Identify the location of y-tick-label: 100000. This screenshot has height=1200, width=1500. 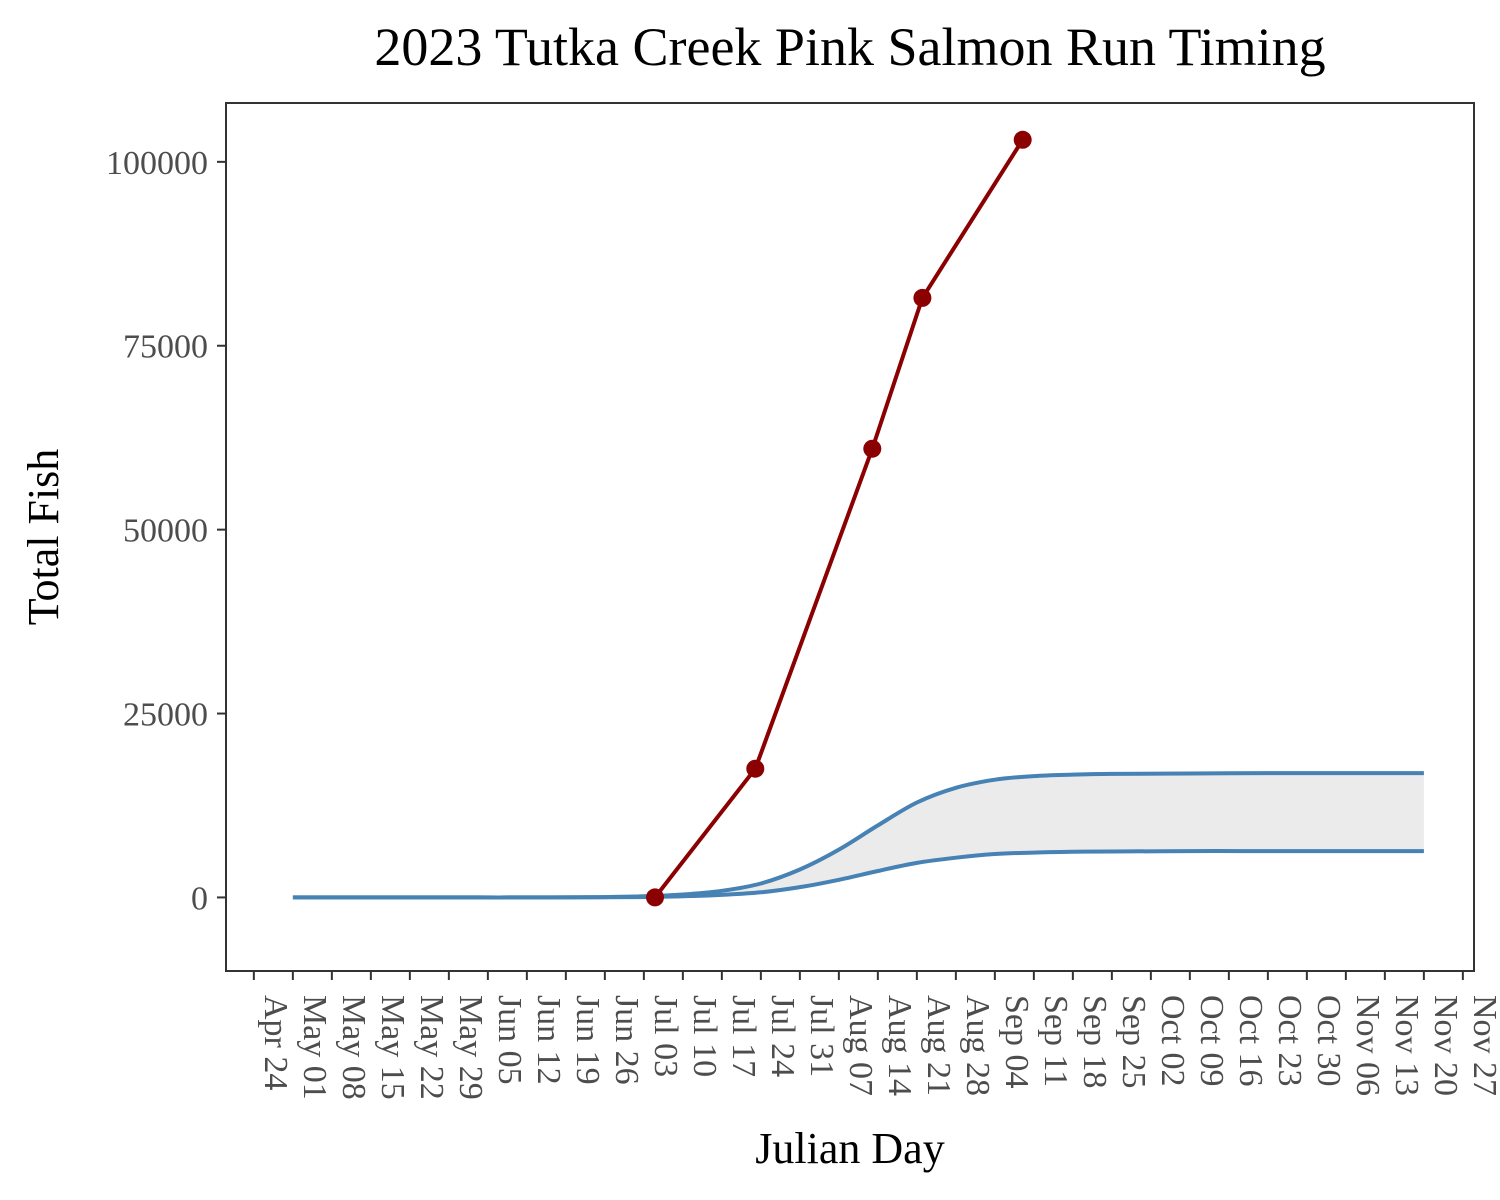
(157, 163).